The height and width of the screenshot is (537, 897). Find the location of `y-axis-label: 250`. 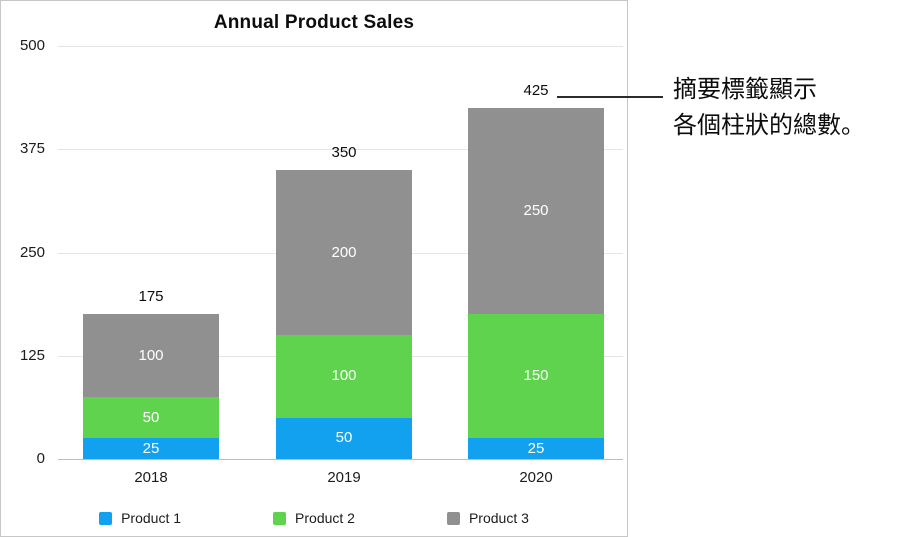

y-axis-label: 250 is located at coordinates (32, 252).